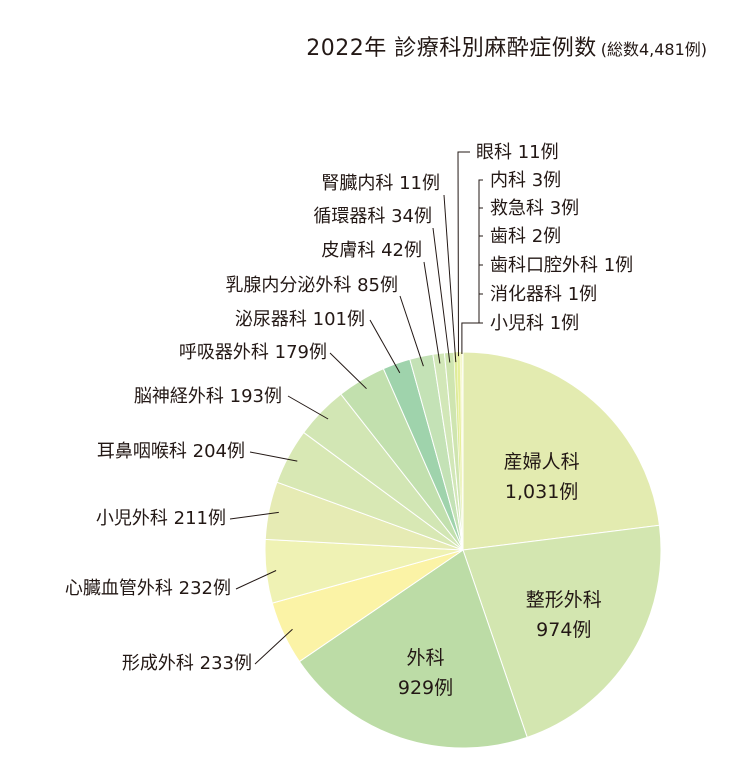 Image resolution: width=755 pixels, height=766 pixels. What do you see at coordinates (208, 396) in the screenshot?
I see `callout-label: 脳神経外科 193例` at bounding box center [208, 396].